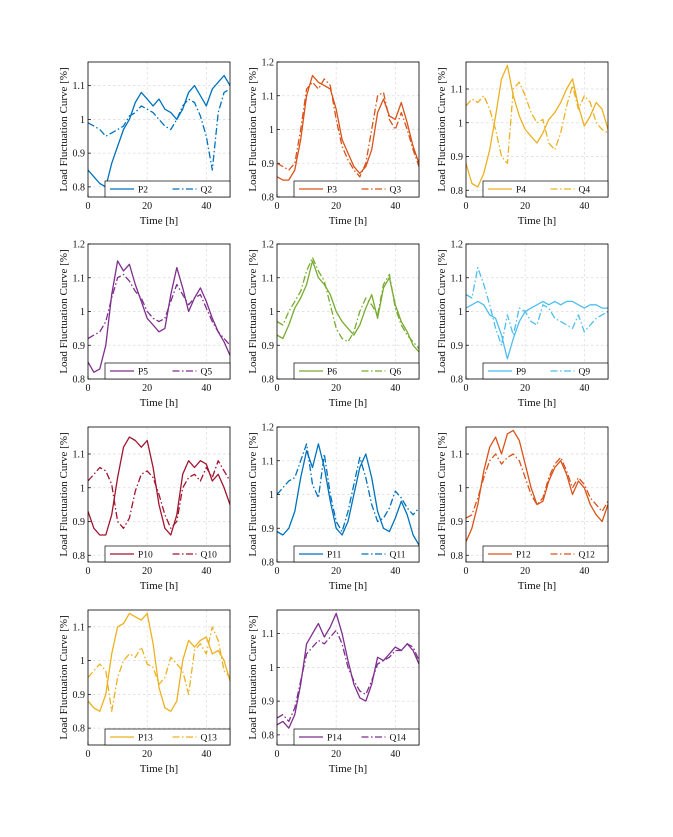 The image size is (673, 837). What do you see at coordinates (143, 373) in the screenshot?
I see `legend-label: P5` at bounding box center [143, 373].